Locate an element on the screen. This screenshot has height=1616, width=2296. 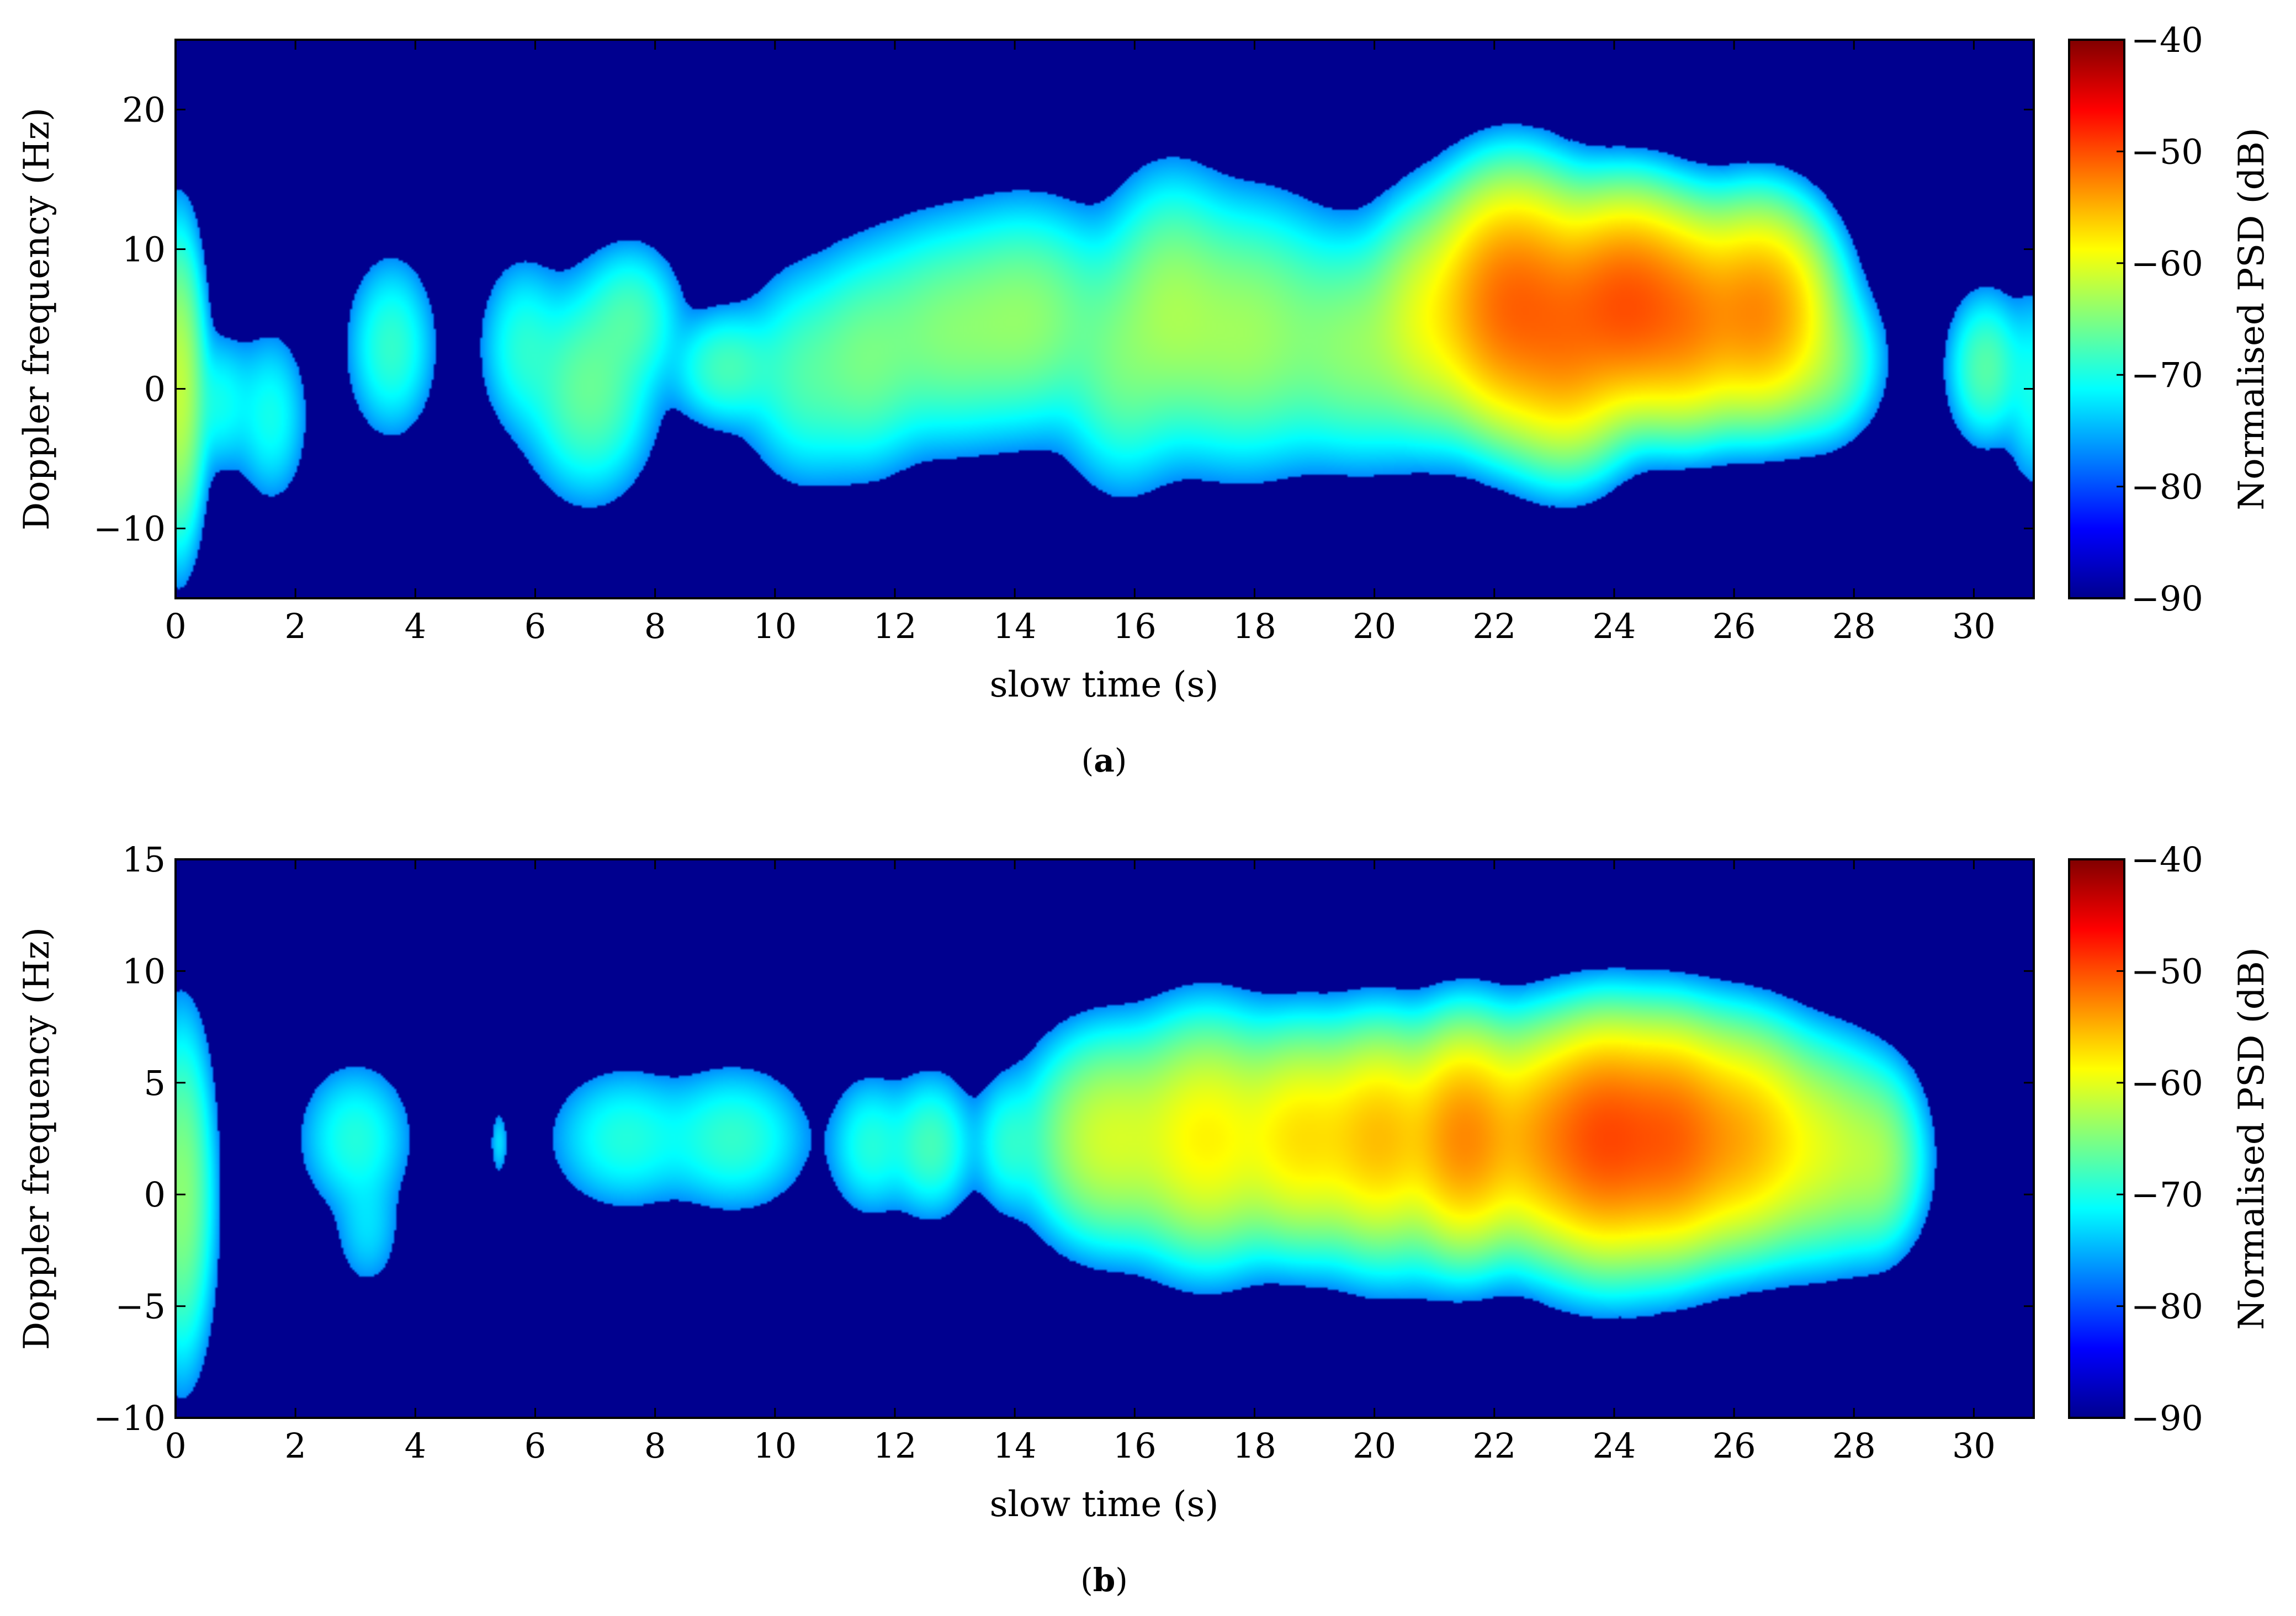
colorbar-axis-a: −90 −80 −70 −60 −50 −40 is located at coordinates (2160, 319).